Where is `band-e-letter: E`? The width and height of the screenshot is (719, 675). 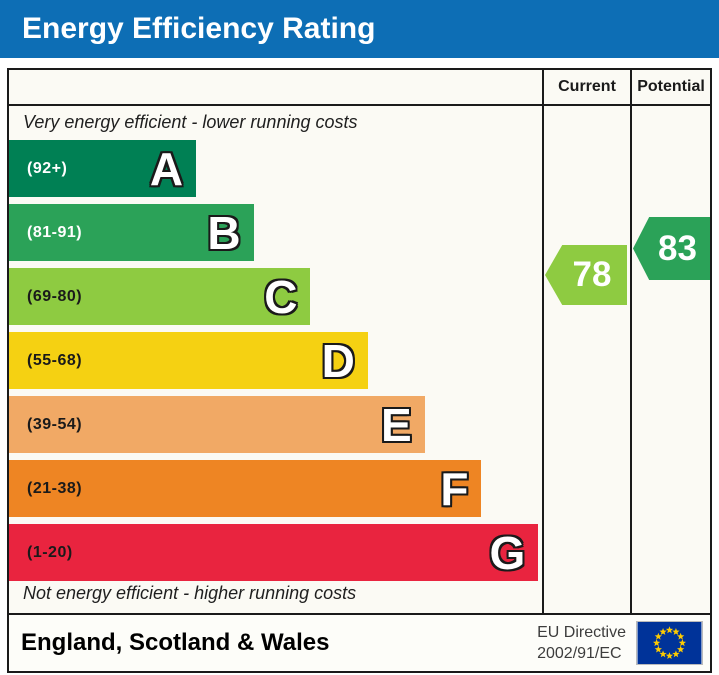 band-e-letter: E is located at coordinates (396, 424).